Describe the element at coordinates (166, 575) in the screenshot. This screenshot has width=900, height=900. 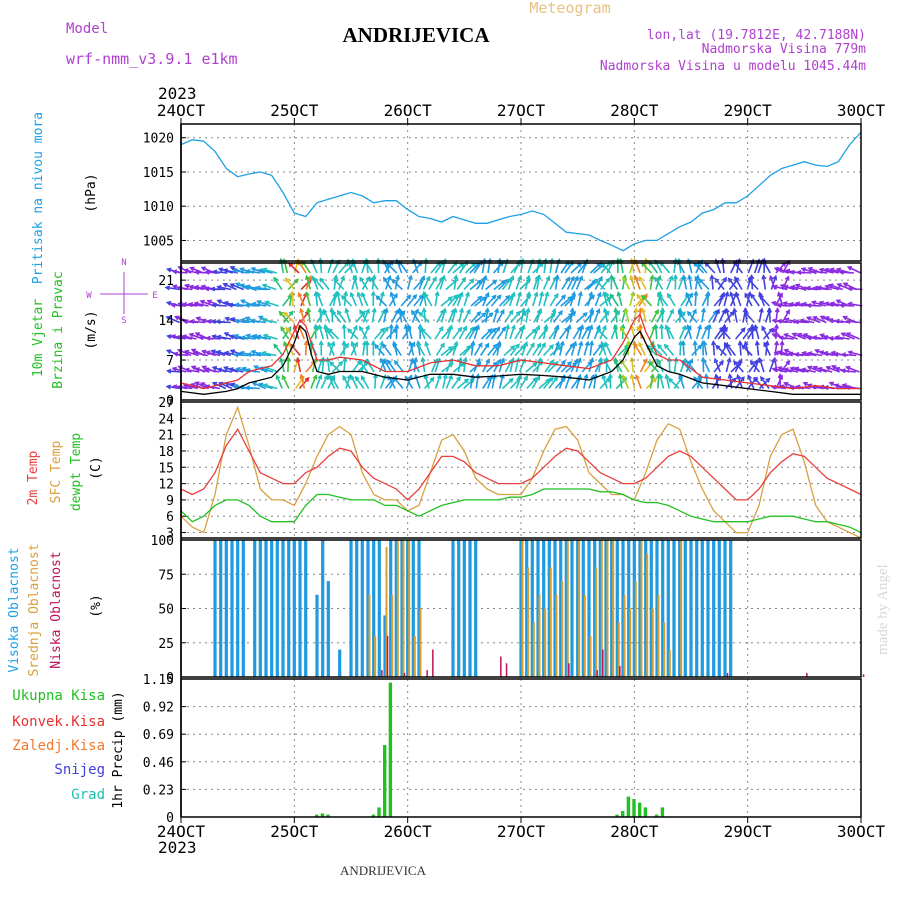
I see `y-tick-label: 75` at that location.